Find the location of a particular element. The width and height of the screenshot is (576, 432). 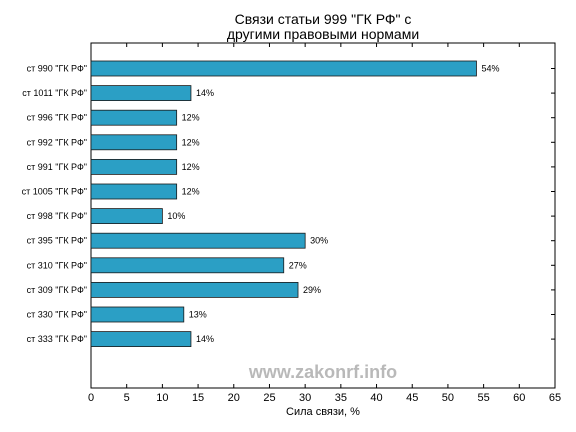

category-label: ст 310 "ГК РФ" is located at coordinates (57, 265).